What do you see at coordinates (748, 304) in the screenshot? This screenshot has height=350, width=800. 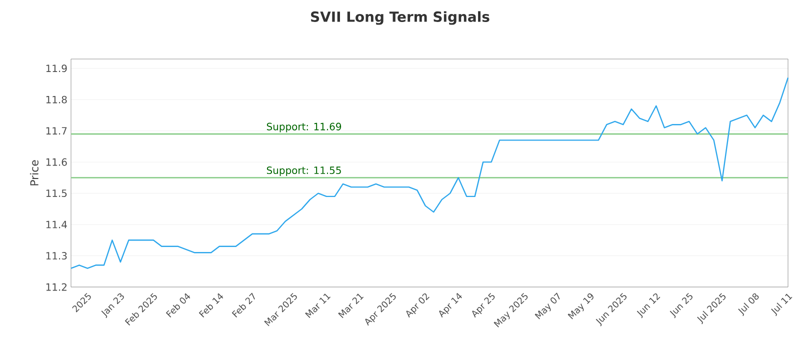 I see `x-tick-label: Jul 08` at bounding box center [748, 304].